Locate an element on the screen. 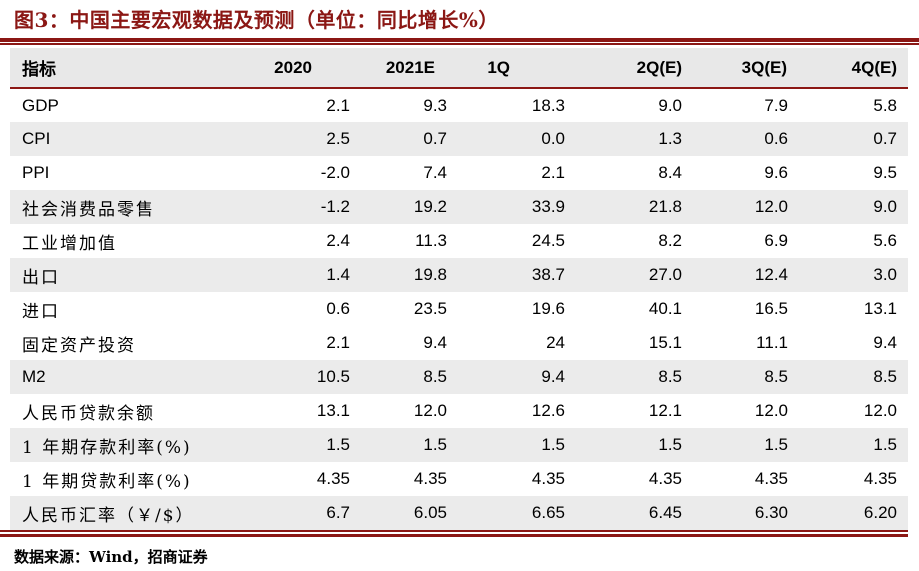 The width and height of the screenshot is (919, 571). cell-value: 6.20 is located at coordinates (880, 512).